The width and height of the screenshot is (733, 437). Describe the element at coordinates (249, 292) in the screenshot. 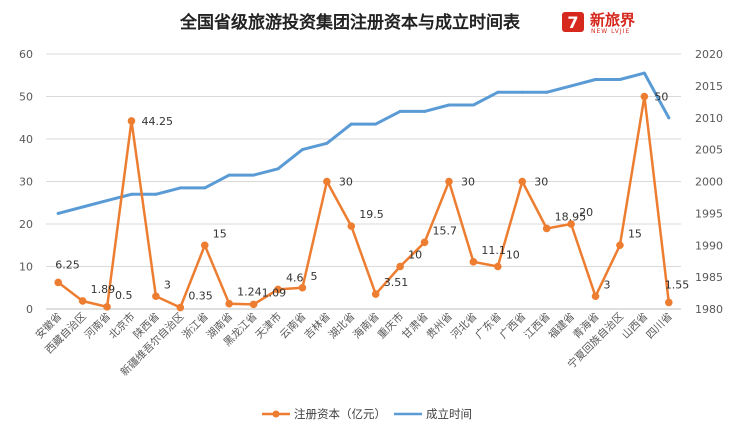

I see `data-label-registered-capital: 1.24` at that location.